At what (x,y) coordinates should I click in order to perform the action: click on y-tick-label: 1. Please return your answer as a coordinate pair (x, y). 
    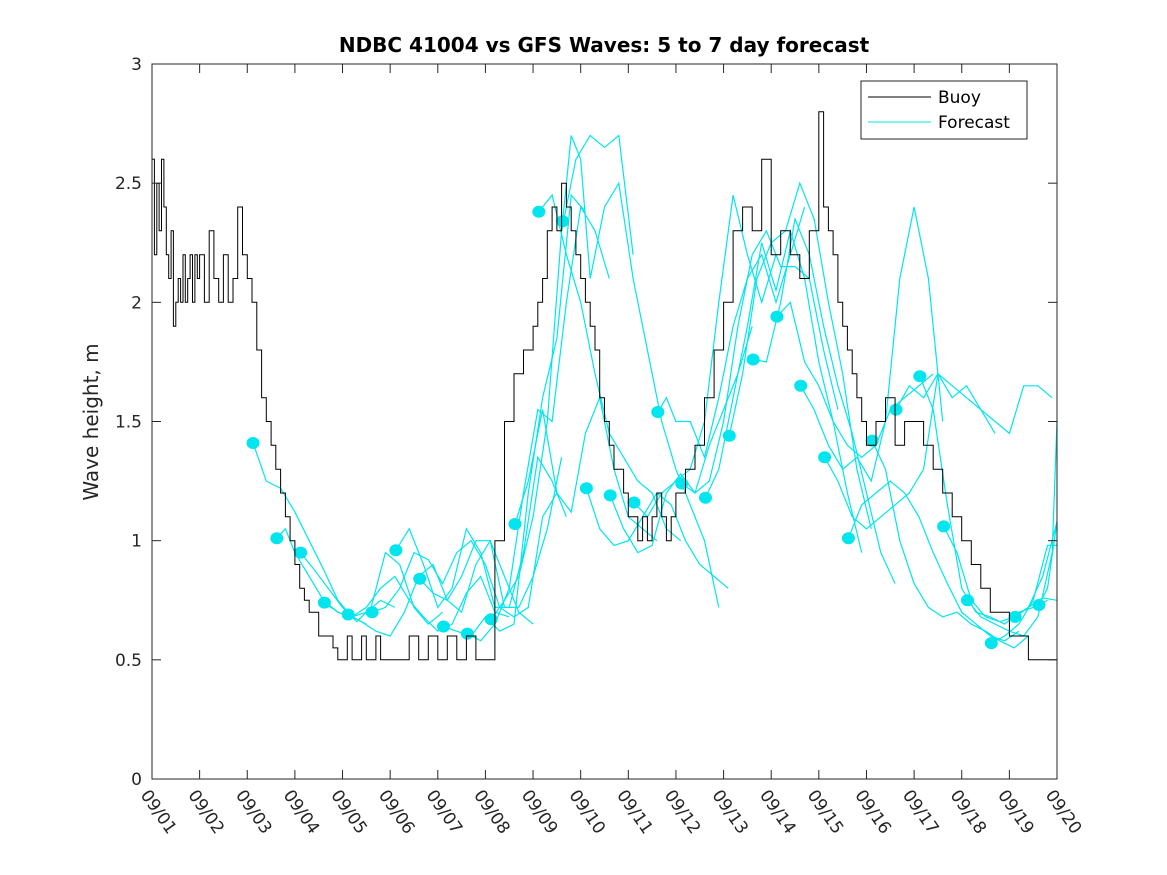
    Looking at the image, I should click on (136, 542).